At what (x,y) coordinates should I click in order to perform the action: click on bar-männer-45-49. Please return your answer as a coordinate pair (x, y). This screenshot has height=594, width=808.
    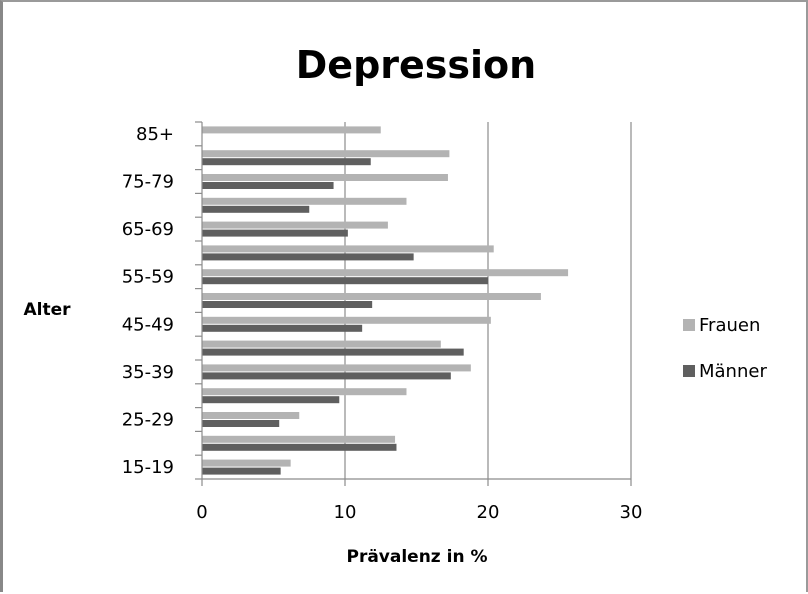
    Looking at the image, I should click on (282, 328).